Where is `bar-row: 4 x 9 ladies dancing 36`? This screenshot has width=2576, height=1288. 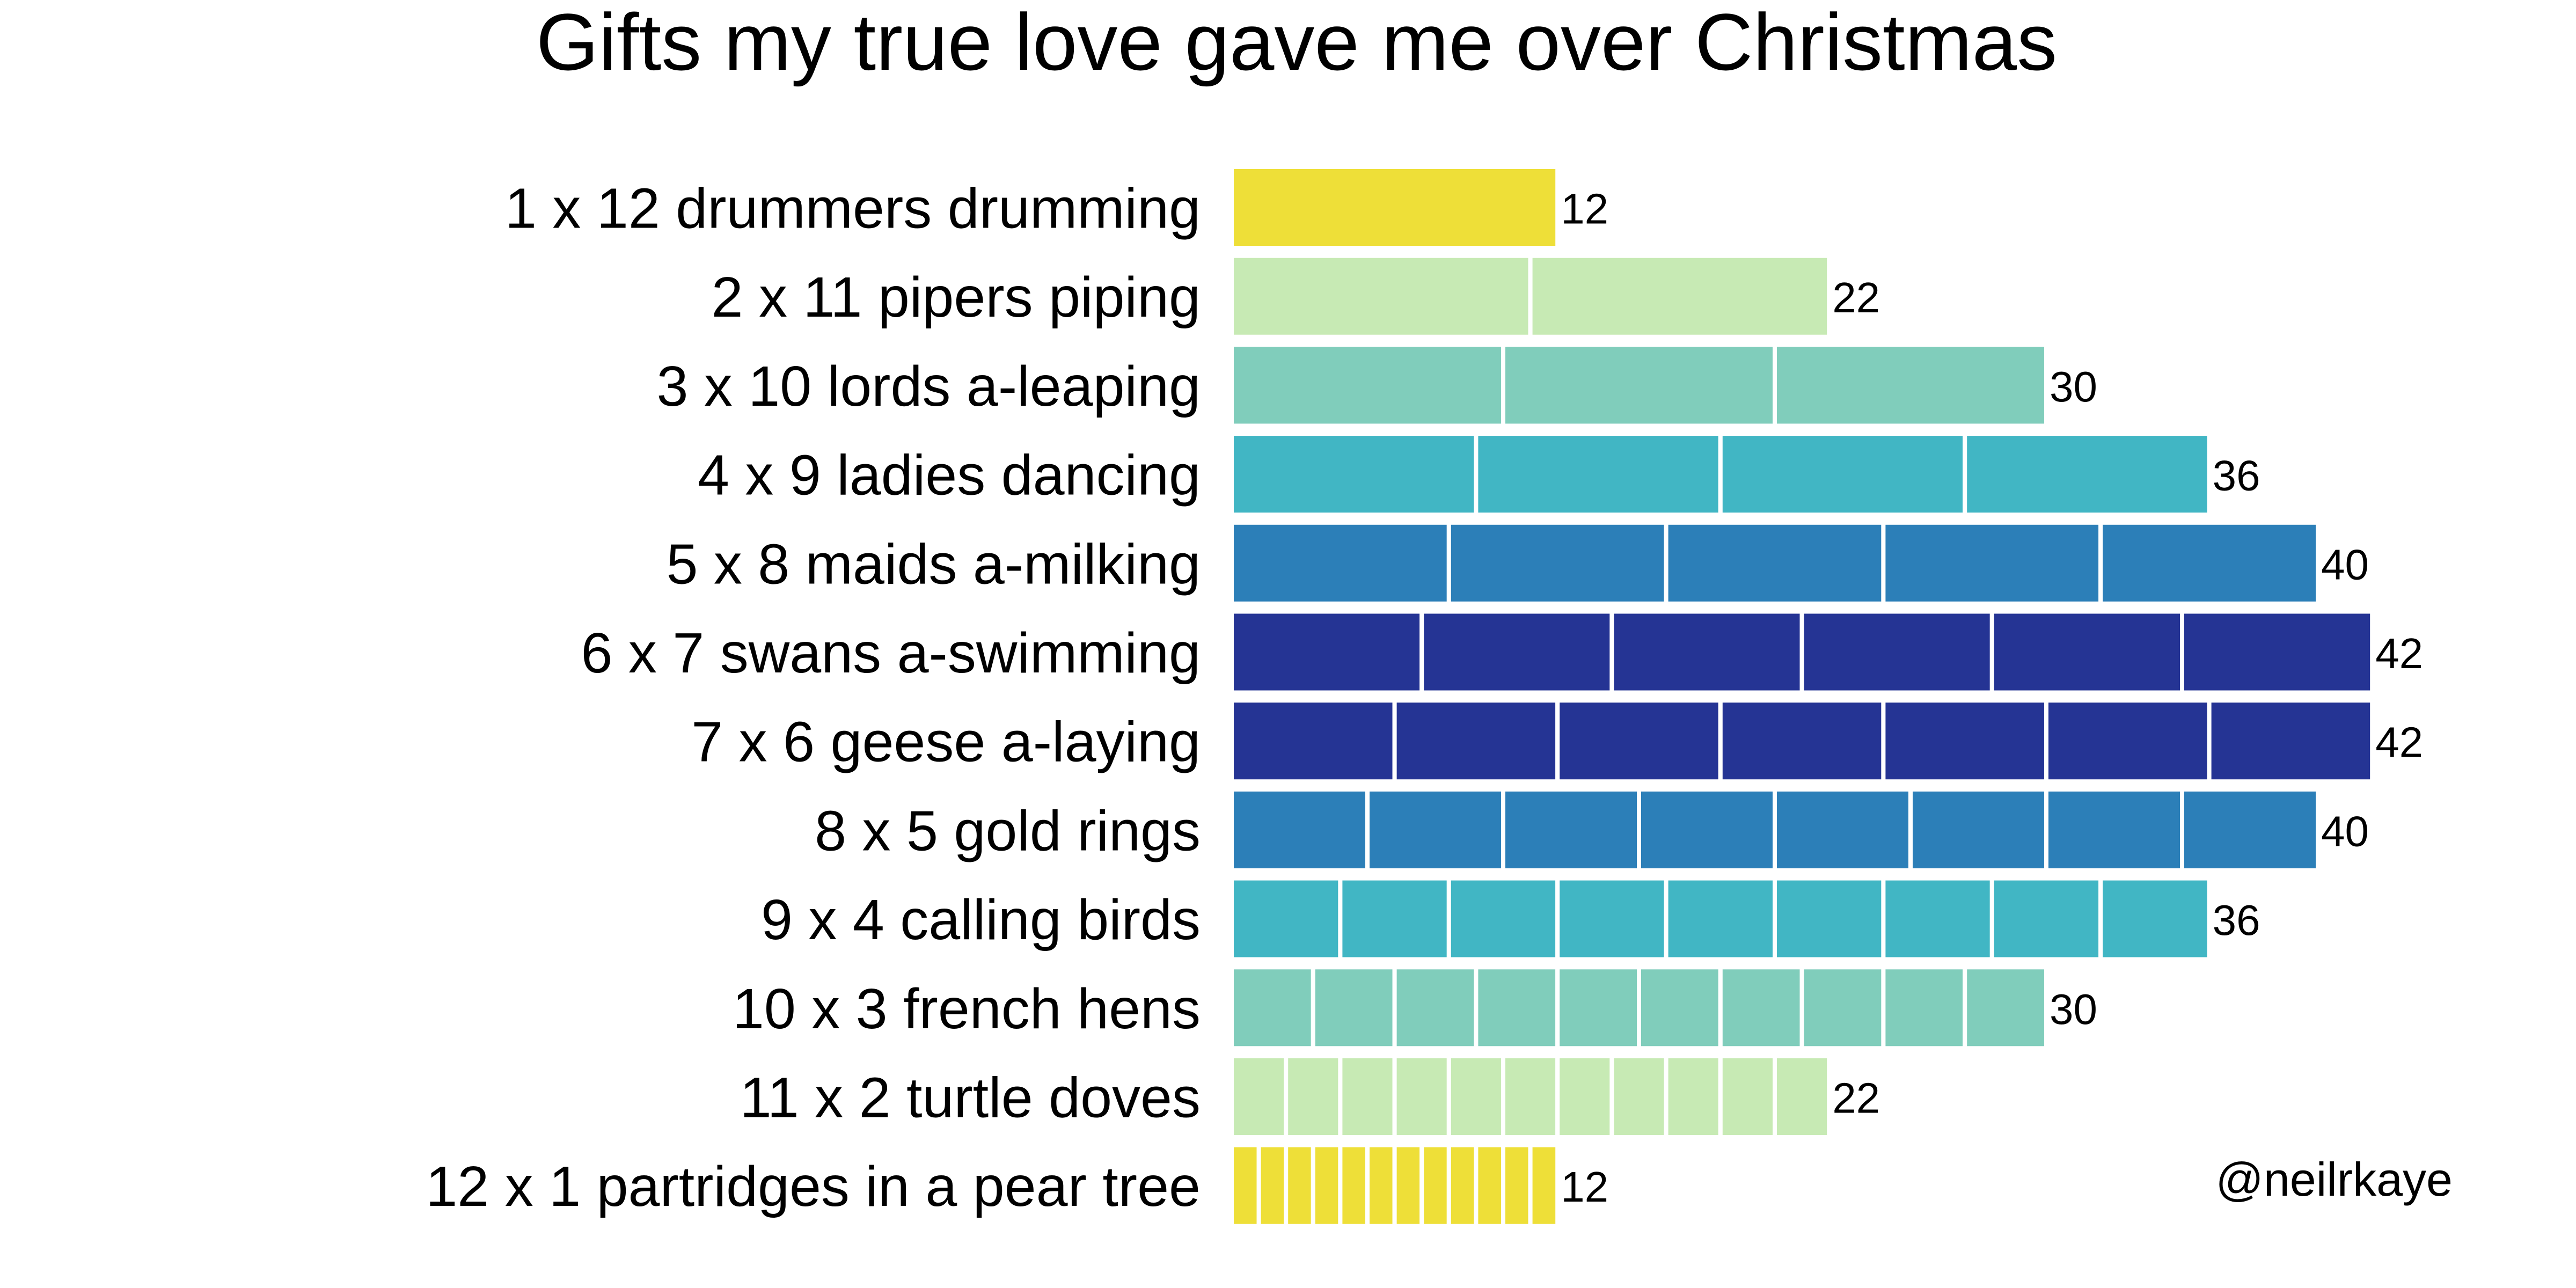
bar-row: 4 x 9 ladies dancing 36 is located at coordinates (1479, 474).